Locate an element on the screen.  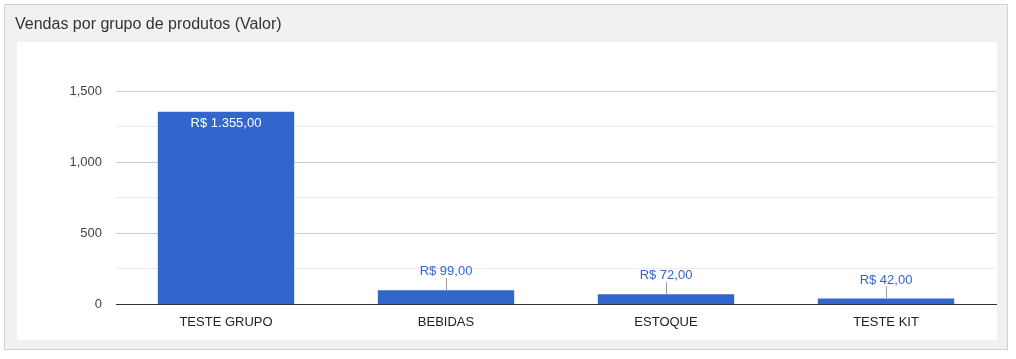
data-label: R$ 1.355,00 is located at coordinates (226, 122).